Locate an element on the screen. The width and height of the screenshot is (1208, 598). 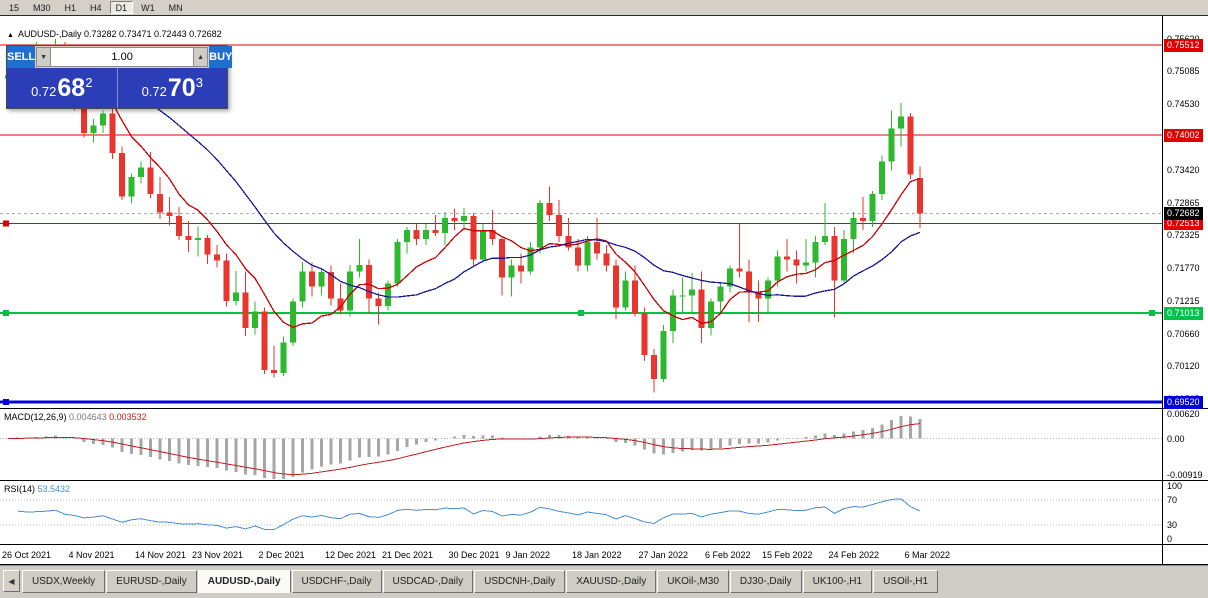
price-badge: 0.69520 is located at coordinates (1183, 402).